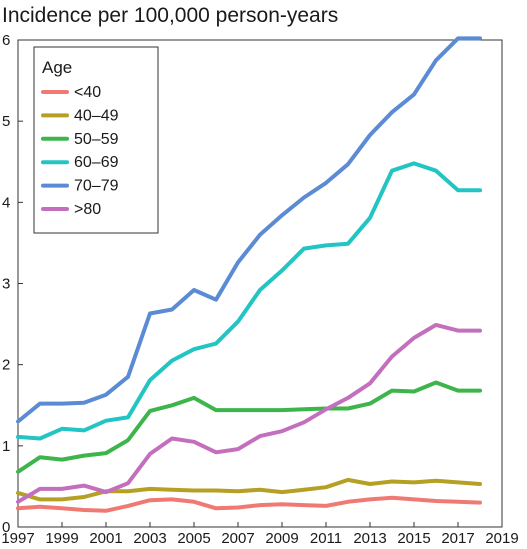 The image size is (527, 549). What do you see at coordinates (369, 538) in the screenshot?
I see `x-tick-label: 2013` at bounding box center [369, 538].